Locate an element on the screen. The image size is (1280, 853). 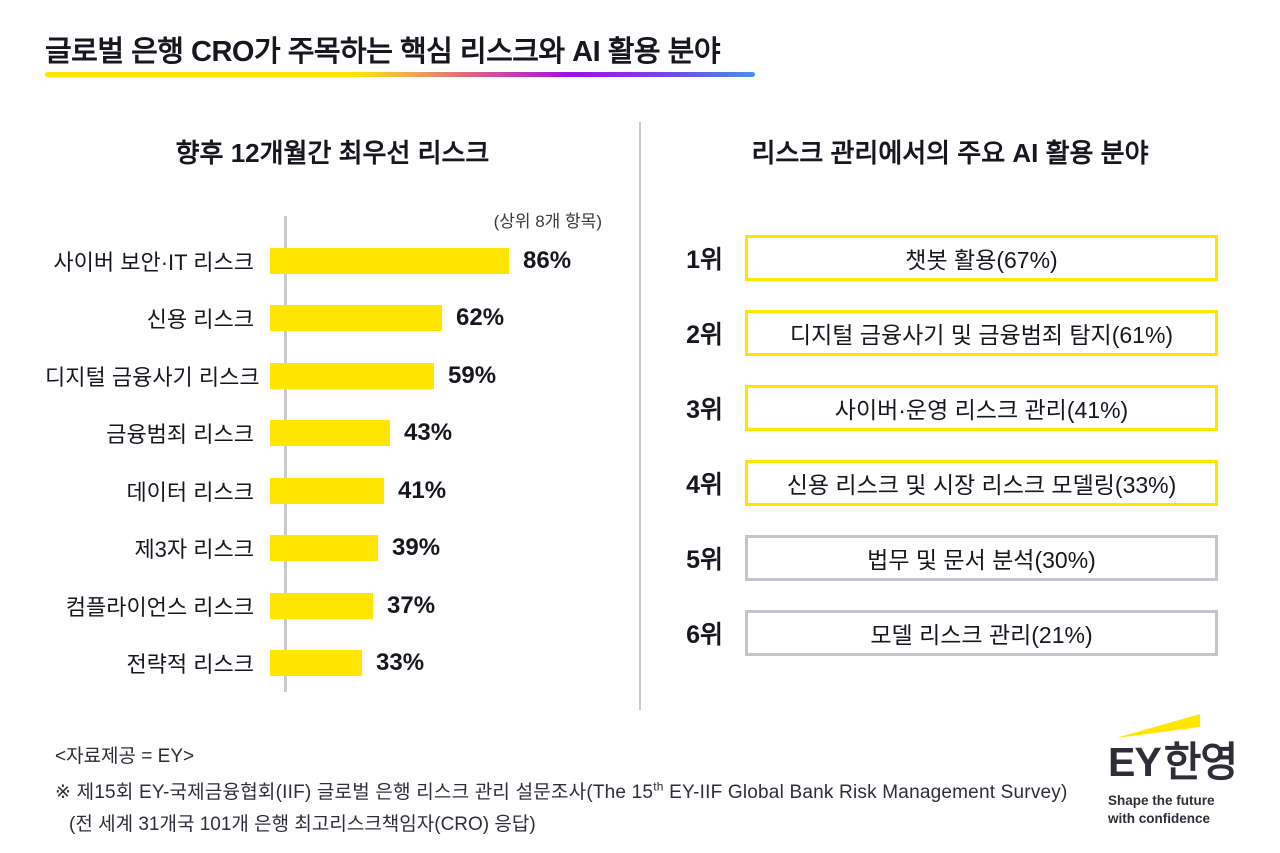
bar-category-label: 컴플라이언스 리스크 is located at coordinates (159, 607).